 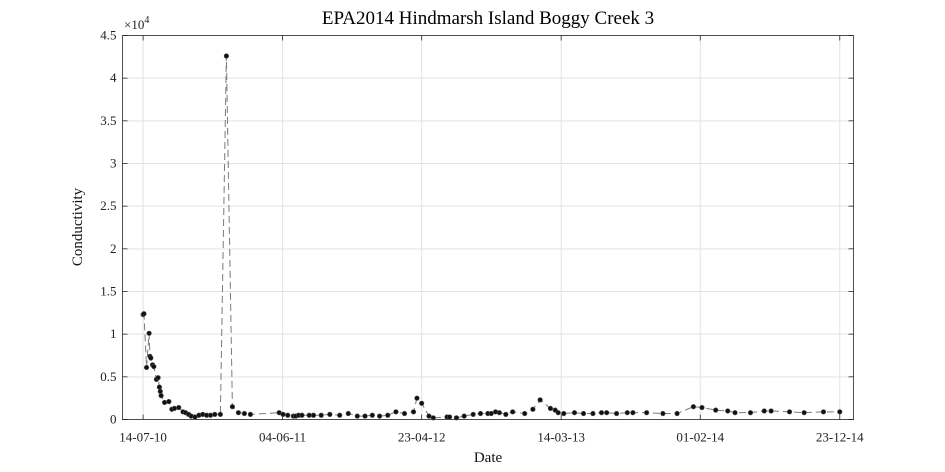 I want to click on y-axis-label: Conductivity, so click(x=78, y=226).